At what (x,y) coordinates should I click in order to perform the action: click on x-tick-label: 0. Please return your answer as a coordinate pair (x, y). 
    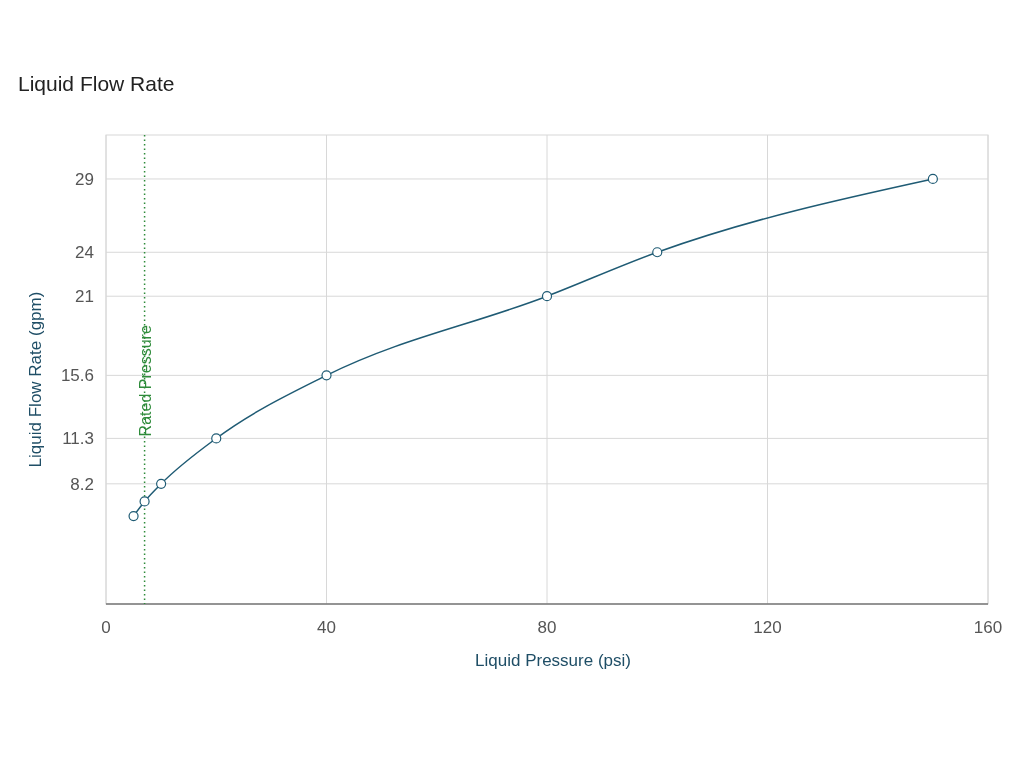
    Looking at the image, I should click on (106, 627).